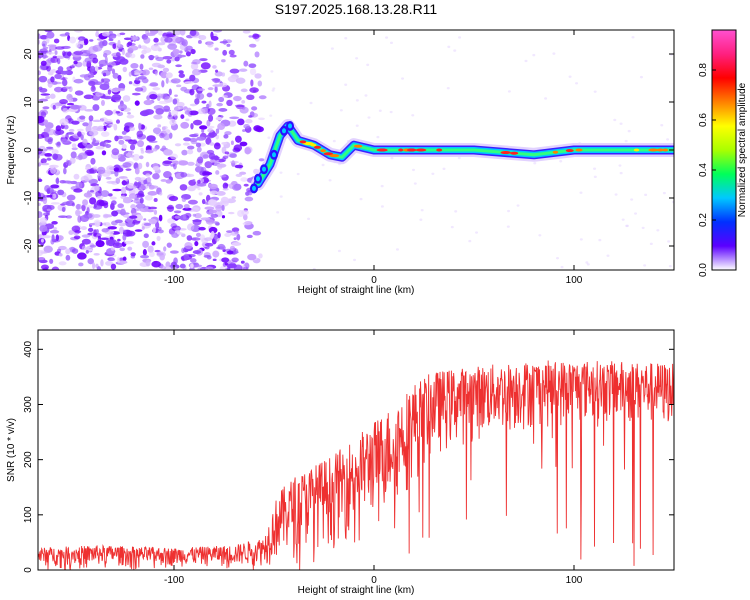 This screenshot has height=600, width=750. What do you see at coordinates (174, 580) in the screenshot?
I see `snr-xtick-label: -100` at bounding box center [174, 580].